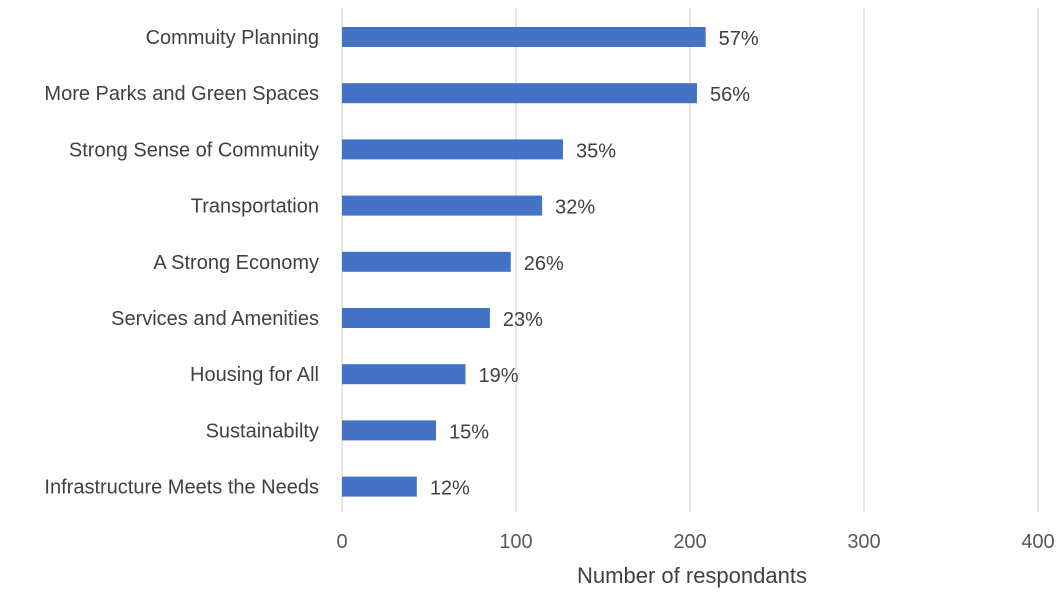 This screenshot has height=595, width=1064. What do you see at coordinates (689, 542) in the screenshot?
I see `x-tick-label: 200` at bounding box center [689, 542].